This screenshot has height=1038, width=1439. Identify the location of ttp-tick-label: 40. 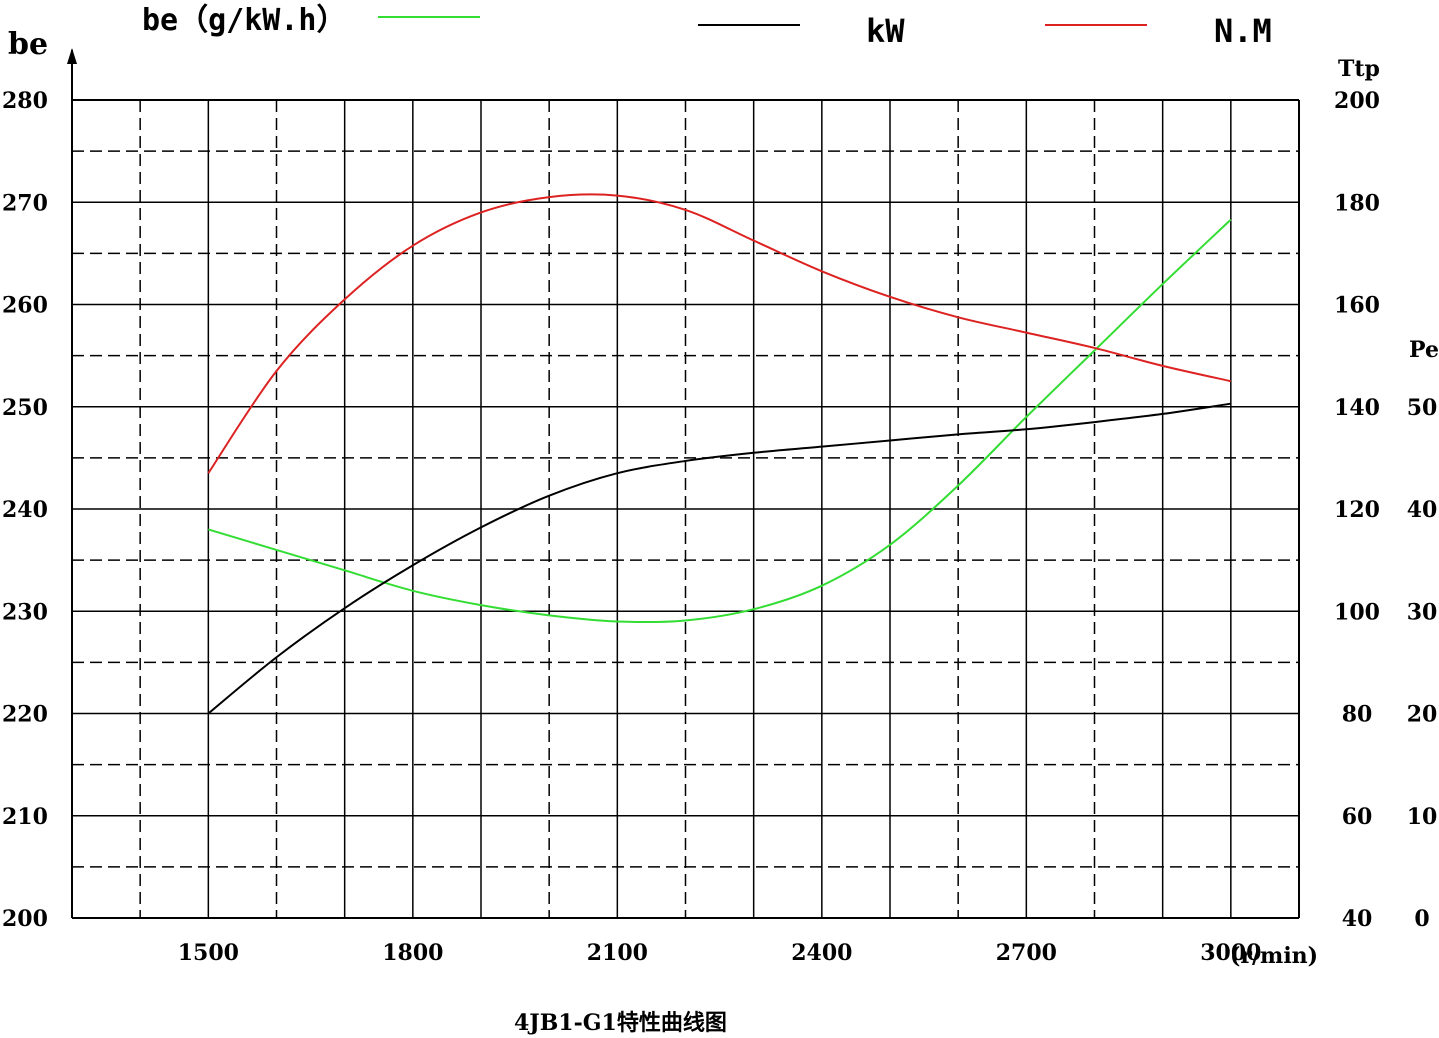
(1357, 919).